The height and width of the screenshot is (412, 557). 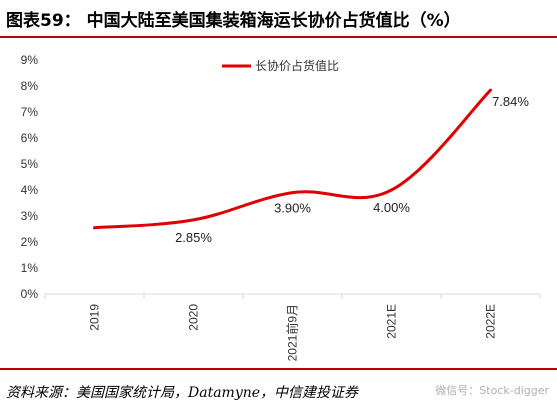 What do you see at coordinates (182, 393) in the screenshot?
I see `source-note: 资料来源：美国国家统计局，Datamyne，中信建投证券` at bounding box center [182, 393].